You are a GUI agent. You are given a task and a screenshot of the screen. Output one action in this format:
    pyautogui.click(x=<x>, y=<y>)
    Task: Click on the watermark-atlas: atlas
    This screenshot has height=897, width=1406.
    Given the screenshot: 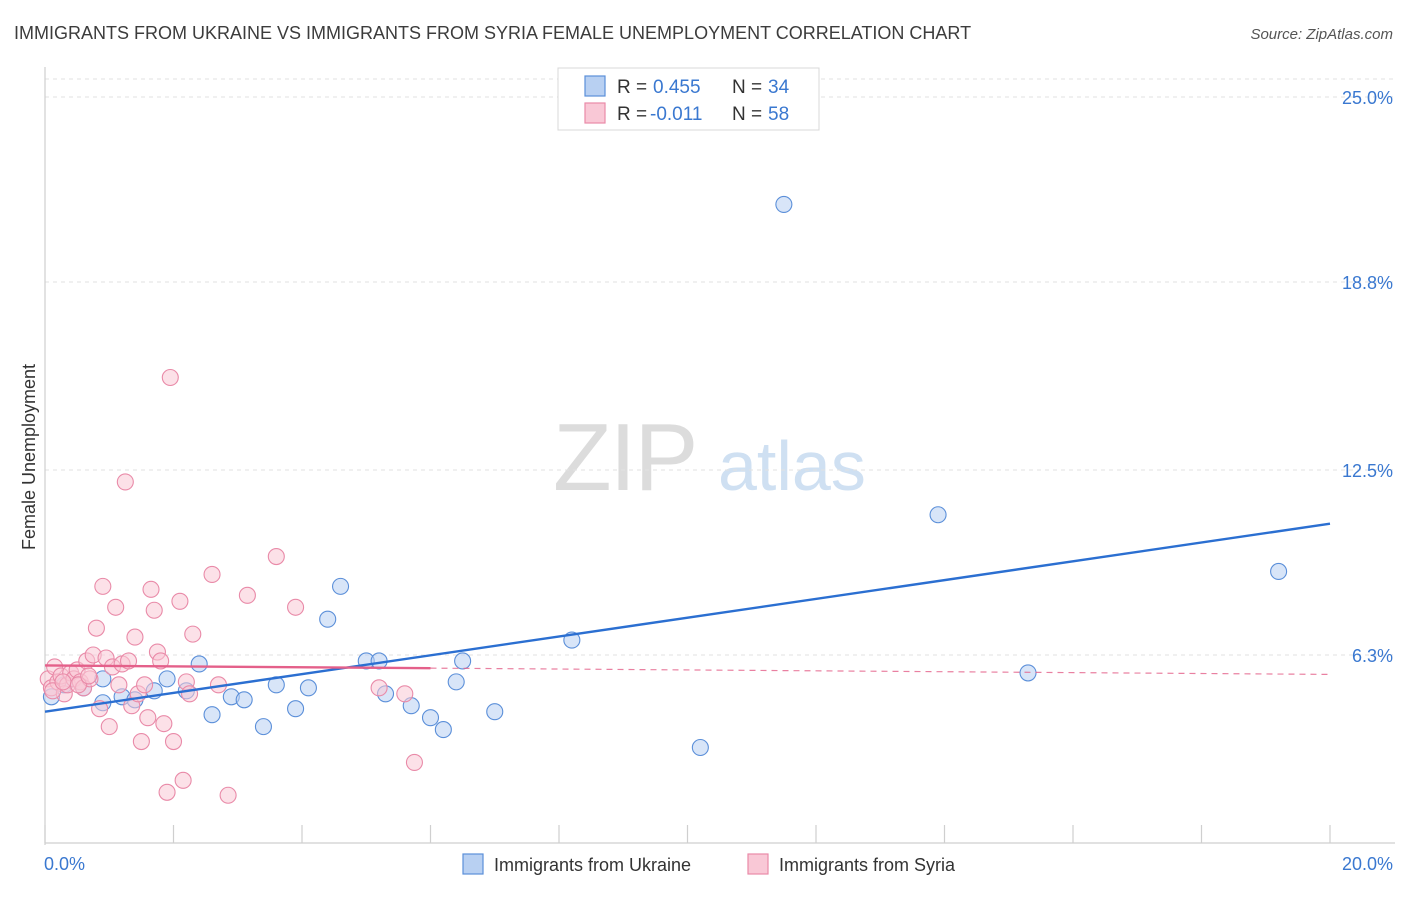 What is the action you would take?
    pyautogui.click(x=792, y=466)
    